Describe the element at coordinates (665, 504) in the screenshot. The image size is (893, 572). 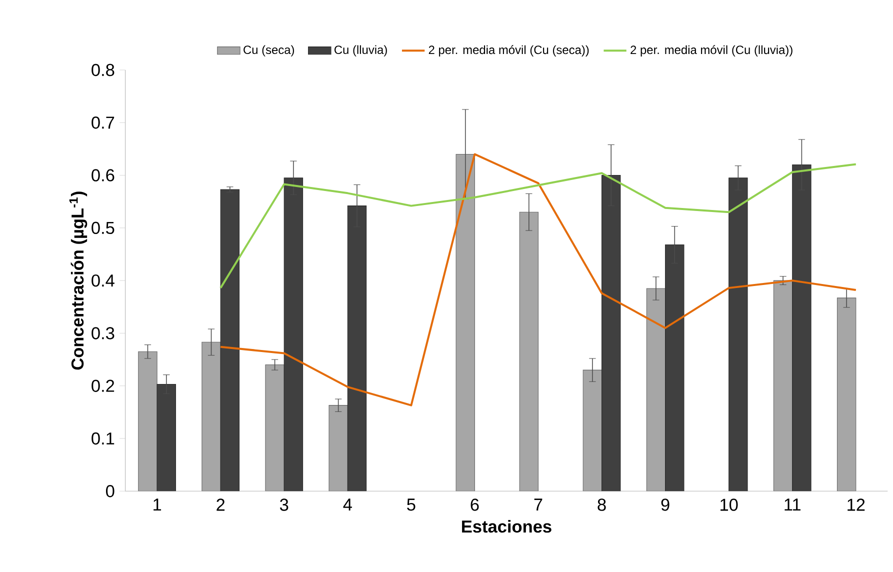
I see `x-tick-label: 9` at that location.